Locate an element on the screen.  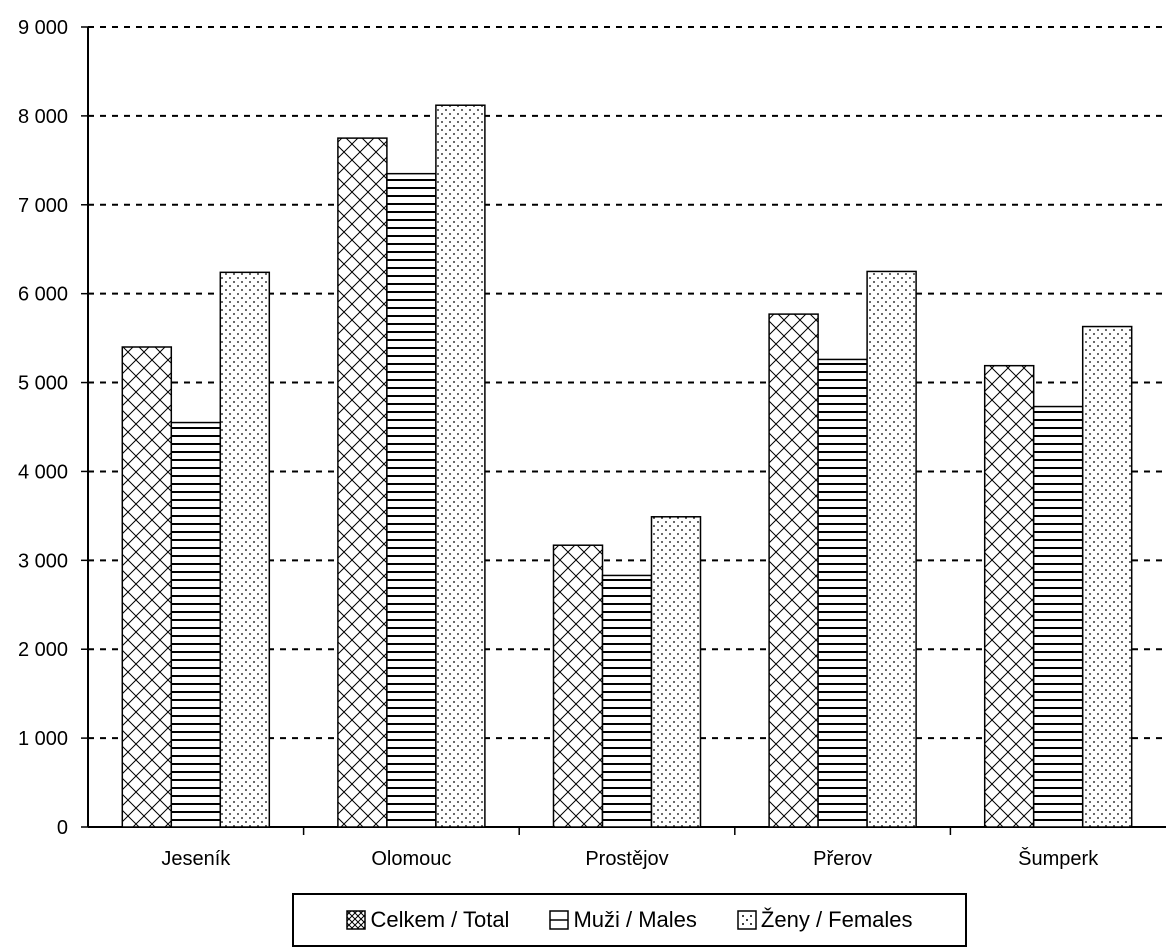
x-tick-label: Šumperk is located at coordinates (1058, 858).